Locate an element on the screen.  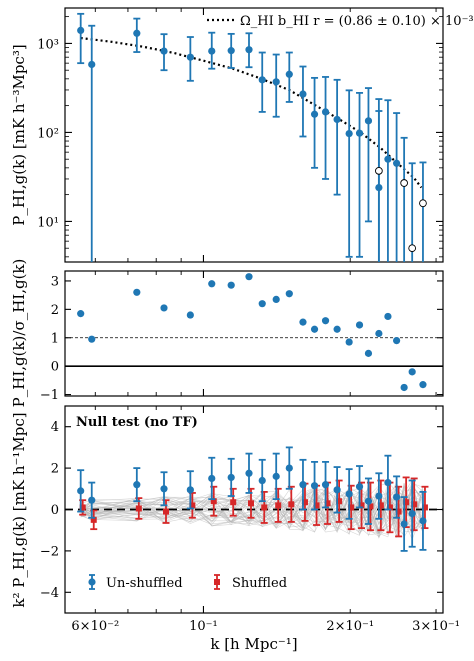
legend-unshuffled-label: Un-shuffled is located at coordinates (144, 583).